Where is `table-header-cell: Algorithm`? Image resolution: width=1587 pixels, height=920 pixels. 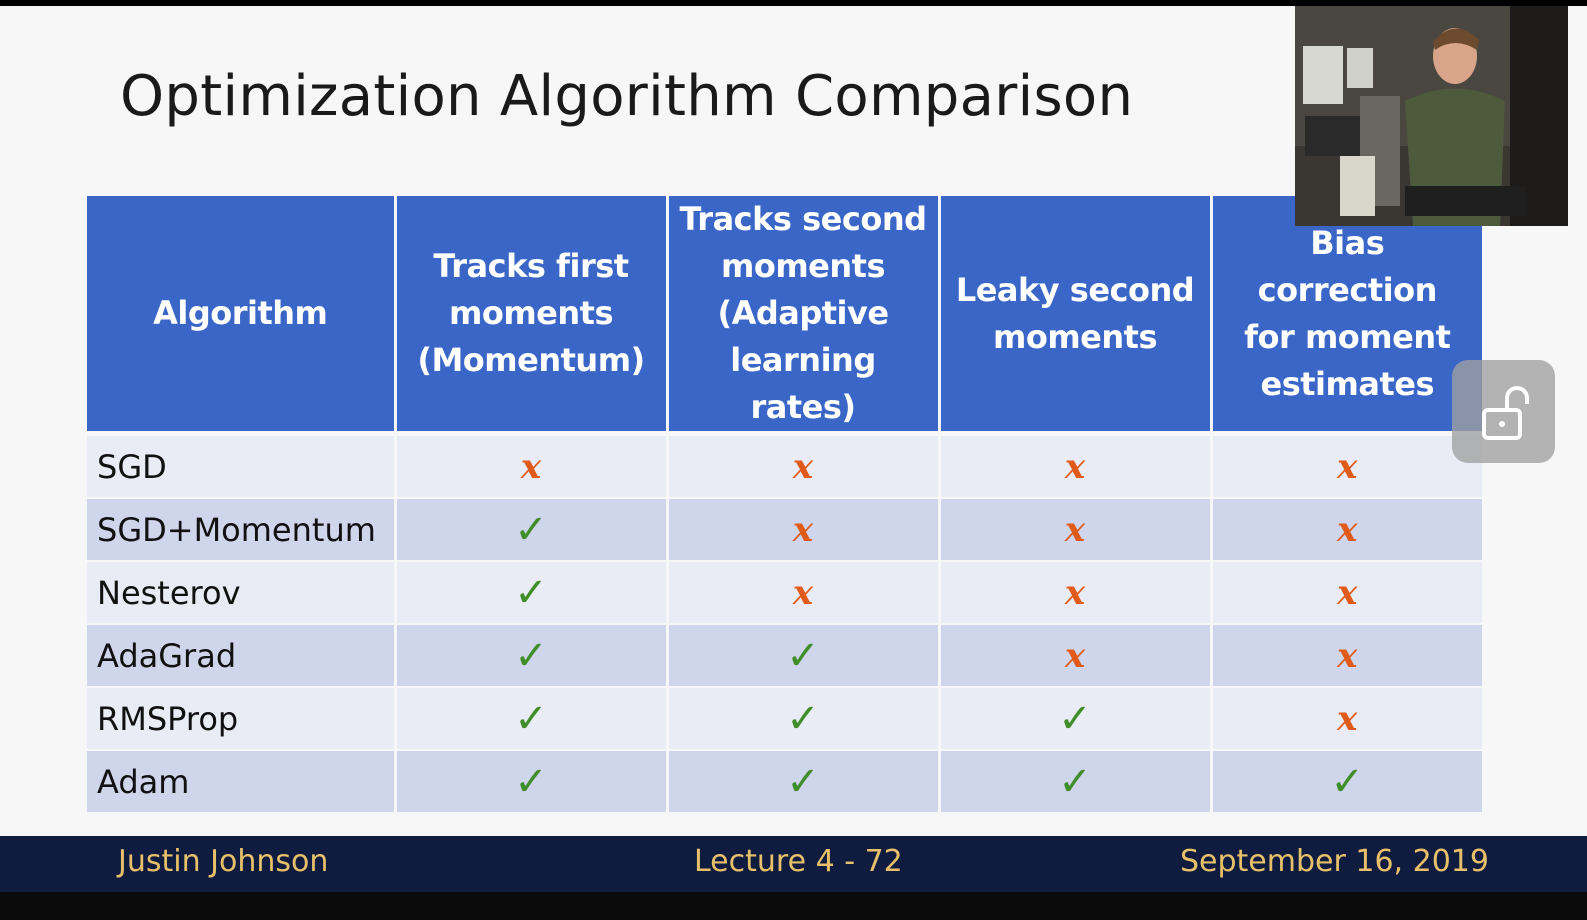
table-header-cell: Algorithm is located at coordinates (241, 315).